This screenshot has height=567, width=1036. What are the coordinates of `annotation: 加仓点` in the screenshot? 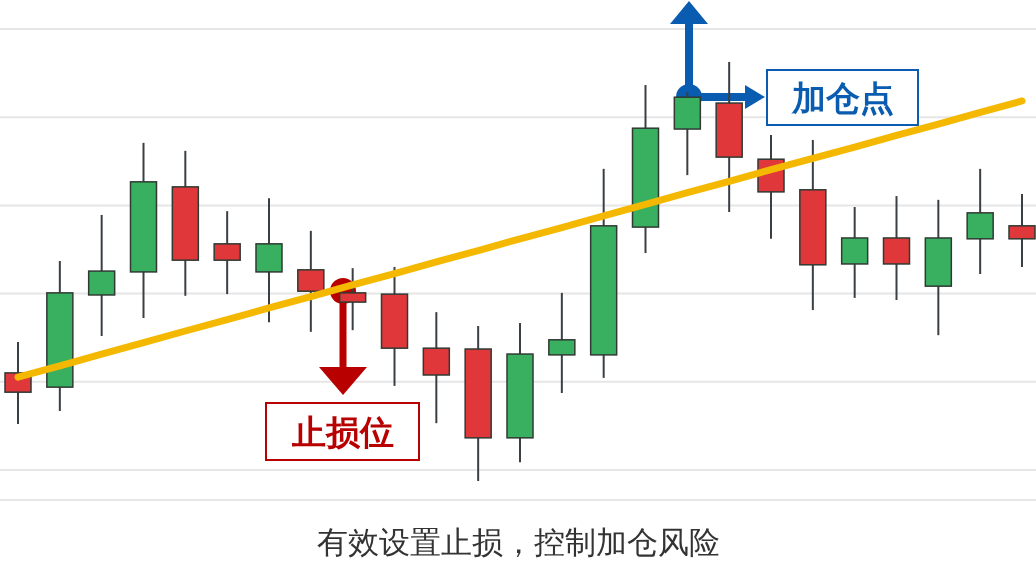 It's located at (842, 97).